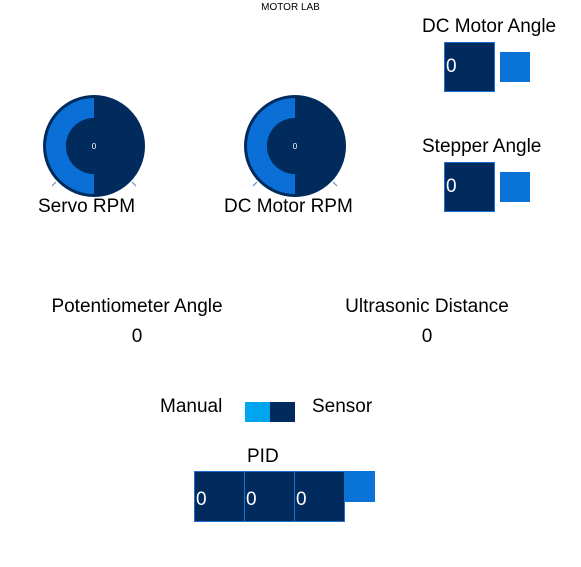 The image size is (581, 567). What do you see at coordinates (319, 496) in the screenshot?
I see `pid-d-input: 0` at bounding box center [319, 496].